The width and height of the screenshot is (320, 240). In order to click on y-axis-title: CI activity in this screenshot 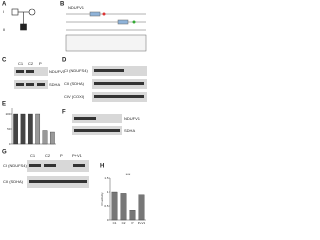, I will do `click(102, 199)`.